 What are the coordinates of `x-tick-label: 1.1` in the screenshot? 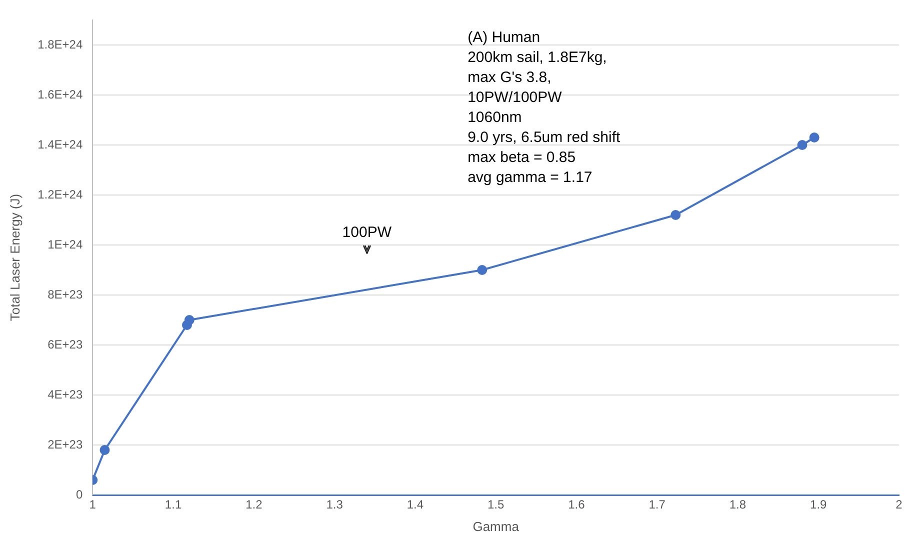 It's located at (173, 505).